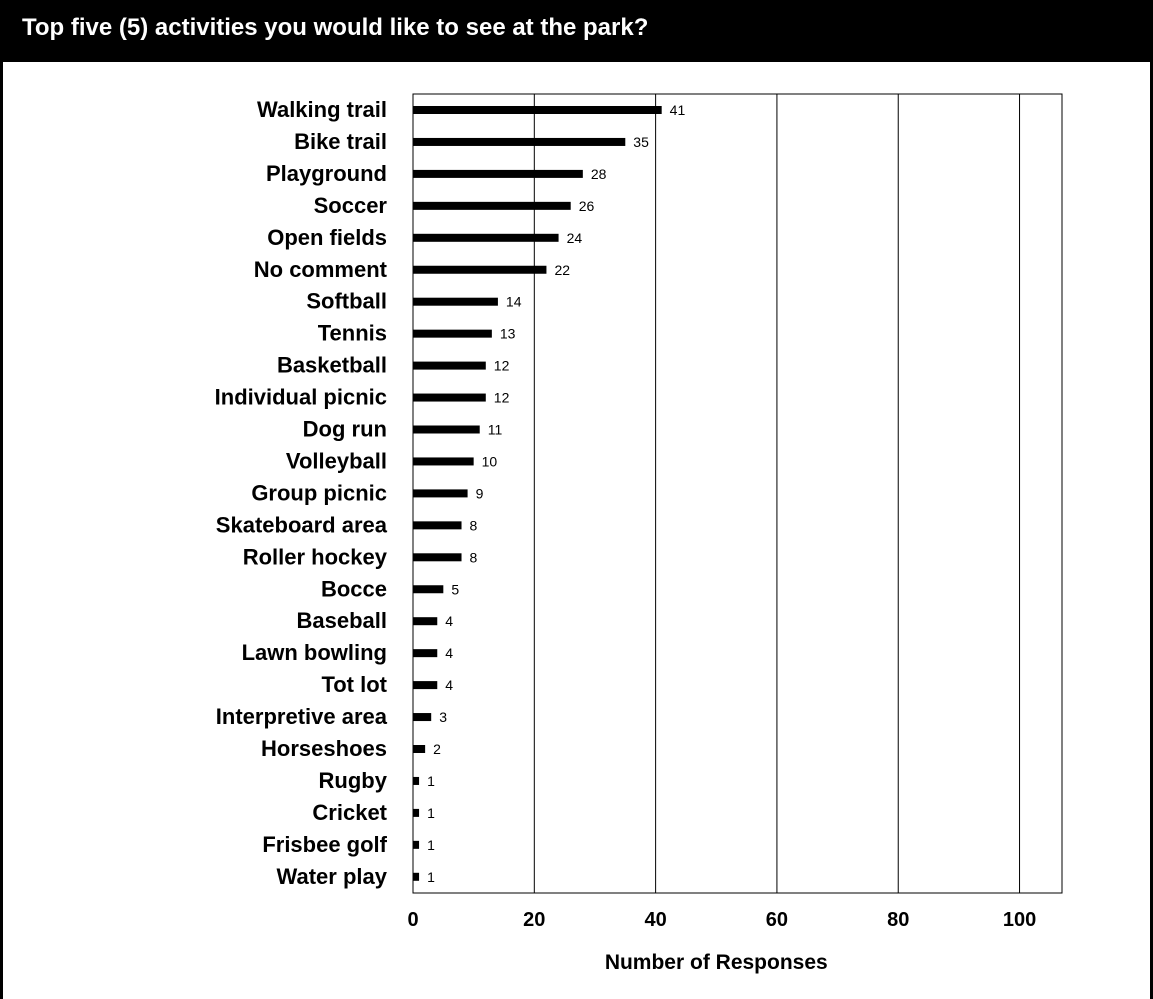  Describe the element at coordinates (327, 237) in the screenshot. I see `category-label: Open fields` at that location.